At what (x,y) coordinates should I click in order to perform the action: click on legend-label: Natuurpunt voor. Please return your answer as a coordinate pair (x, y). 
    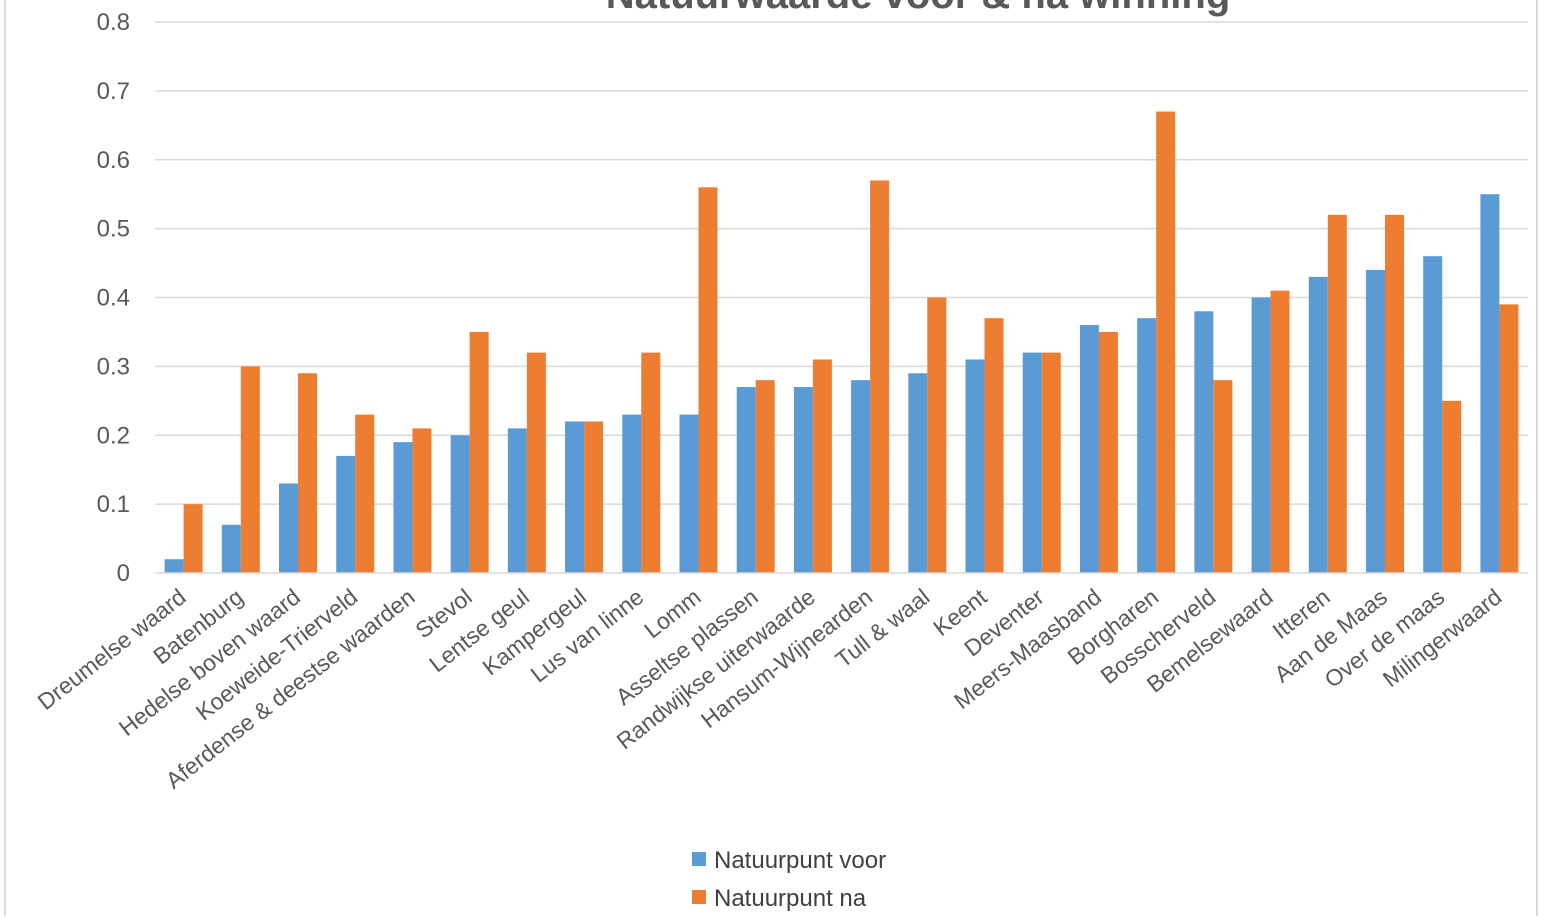
    Looking at the image, I should click on (800, 860).